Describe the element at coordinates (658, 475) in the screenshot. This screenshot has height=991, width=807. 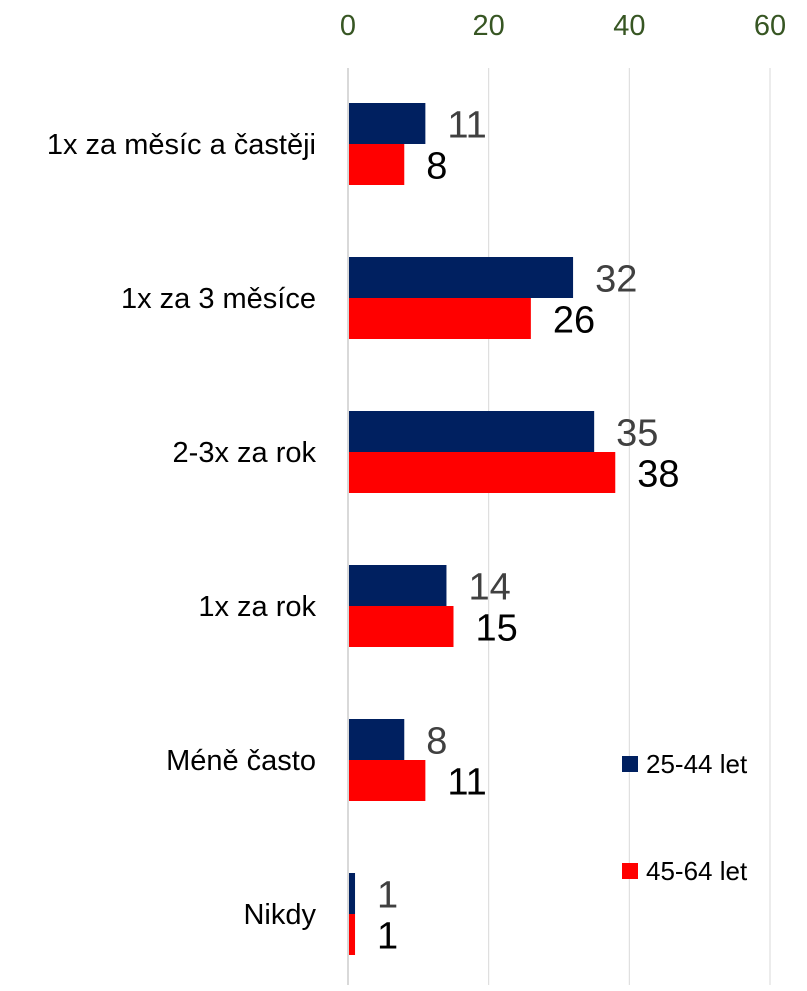
I see `data-label: 38` at that location.